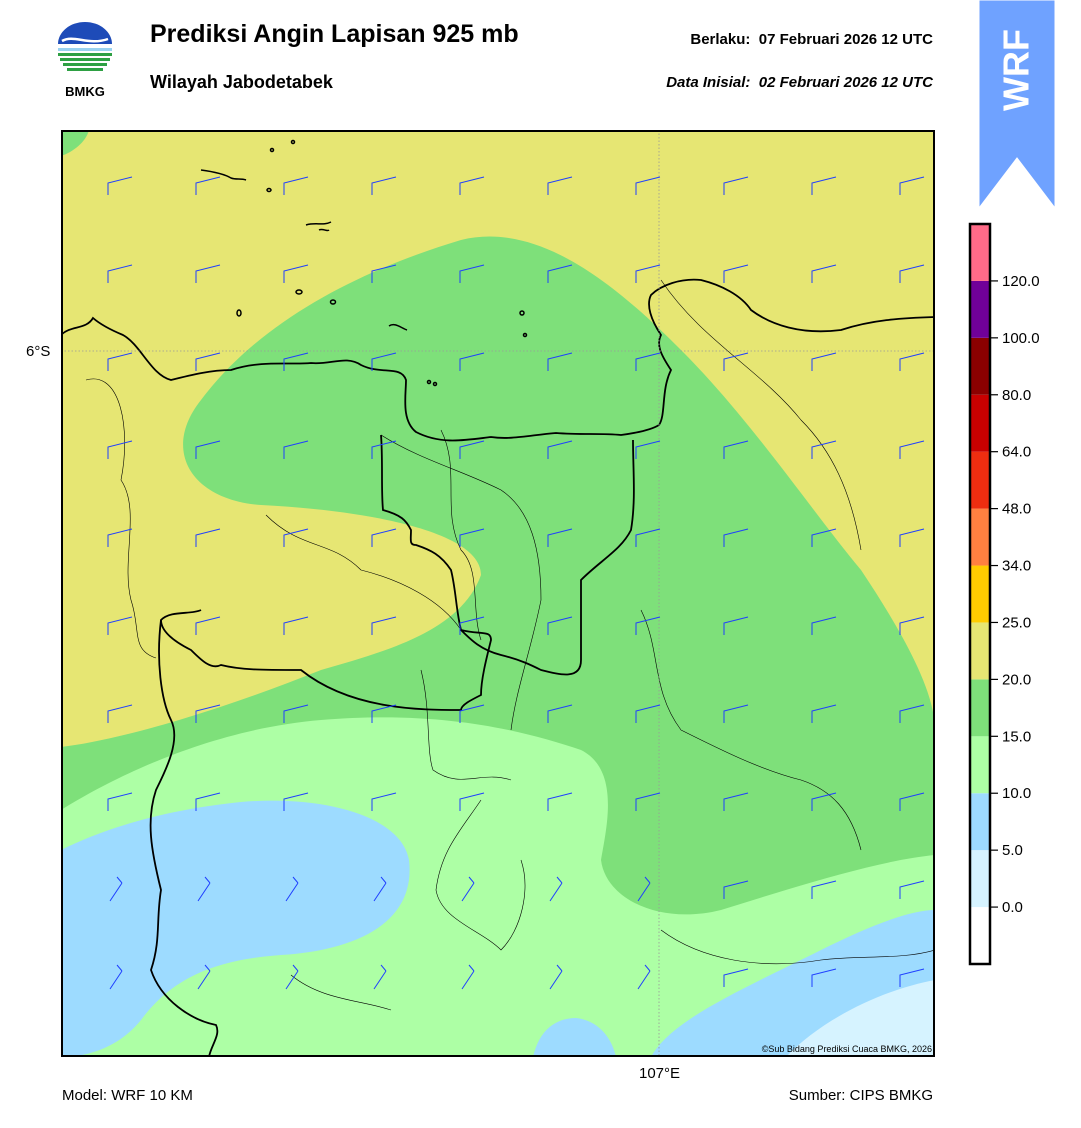  What do you see at coordinates (235, 928) in the screenshot?
I see `wind-band-5-10-west` at bounding box center [235, 928].